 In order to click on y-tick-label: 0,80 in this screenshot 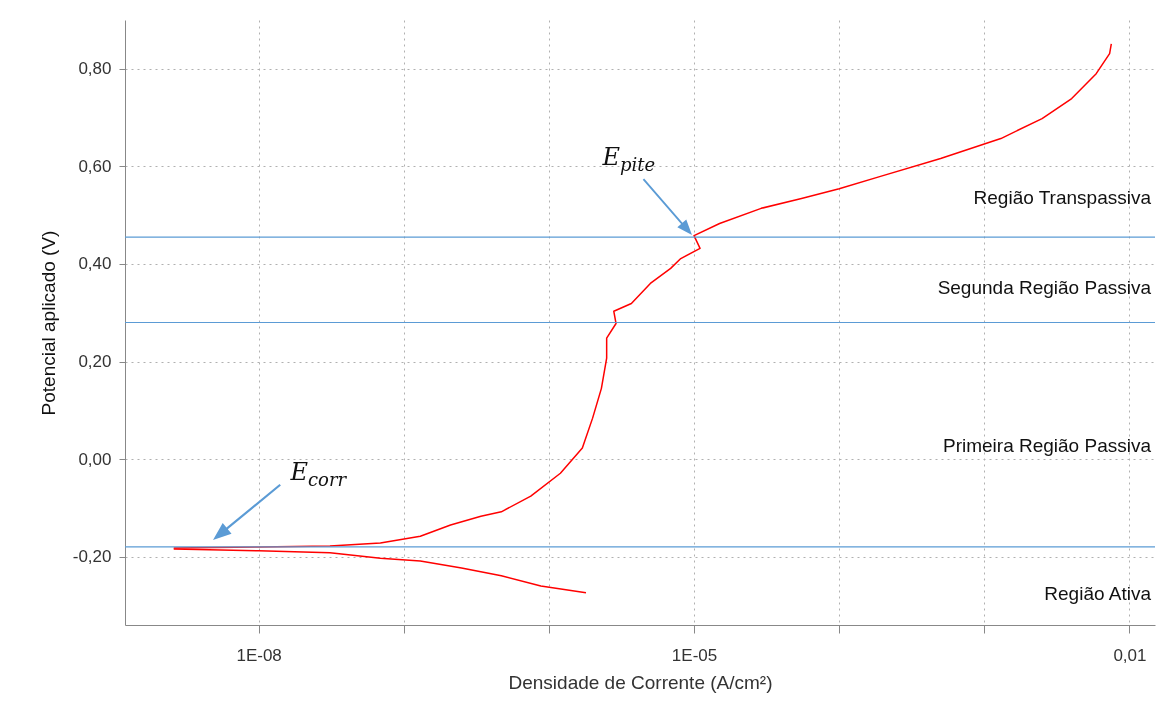, I will do `click(95, 69)`.